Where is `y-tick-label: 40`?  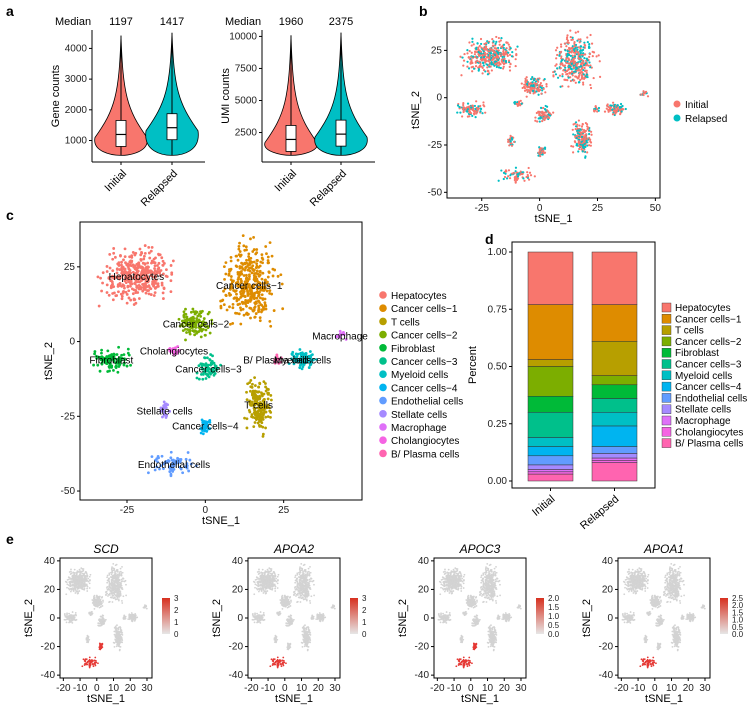
y-tick-label: 40 is located at coordinates (238, 561).